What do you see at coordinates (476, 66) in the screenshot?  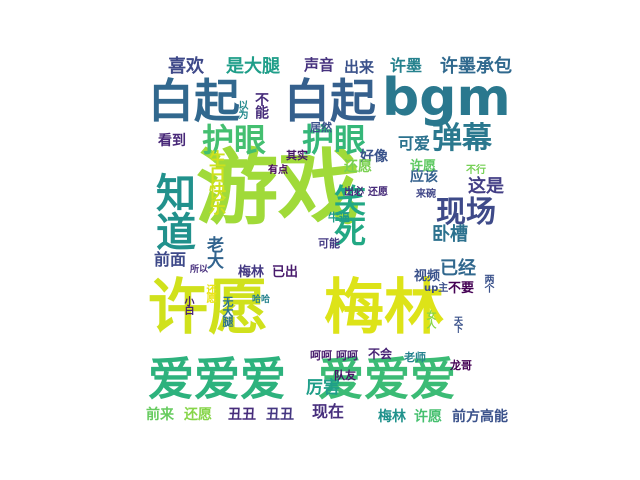 I see `cloud-word: 许墨承包` at bounding box center [476, 66].